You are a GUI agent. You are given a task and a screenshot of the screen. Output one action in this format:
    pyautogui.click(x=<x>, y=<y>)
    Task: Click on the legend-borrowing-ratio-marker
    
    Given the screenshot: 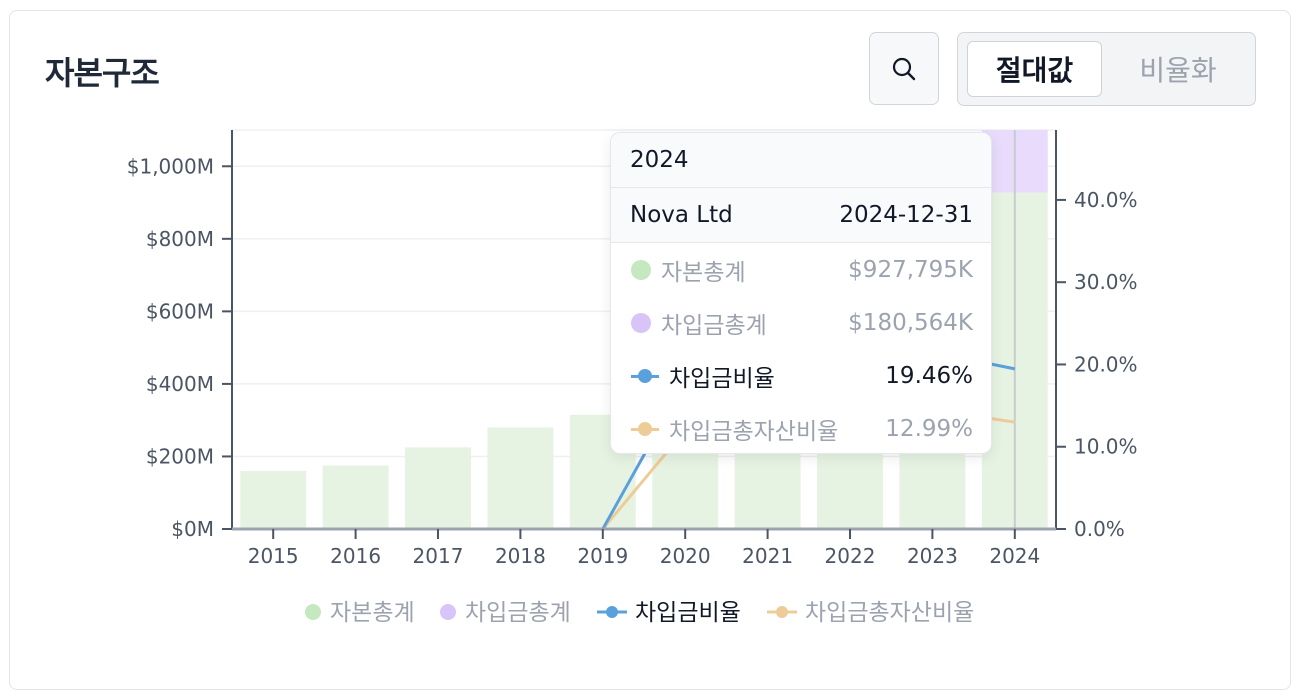 What is the action you would take?
    pyautogui.click(x=612, y=612)
    